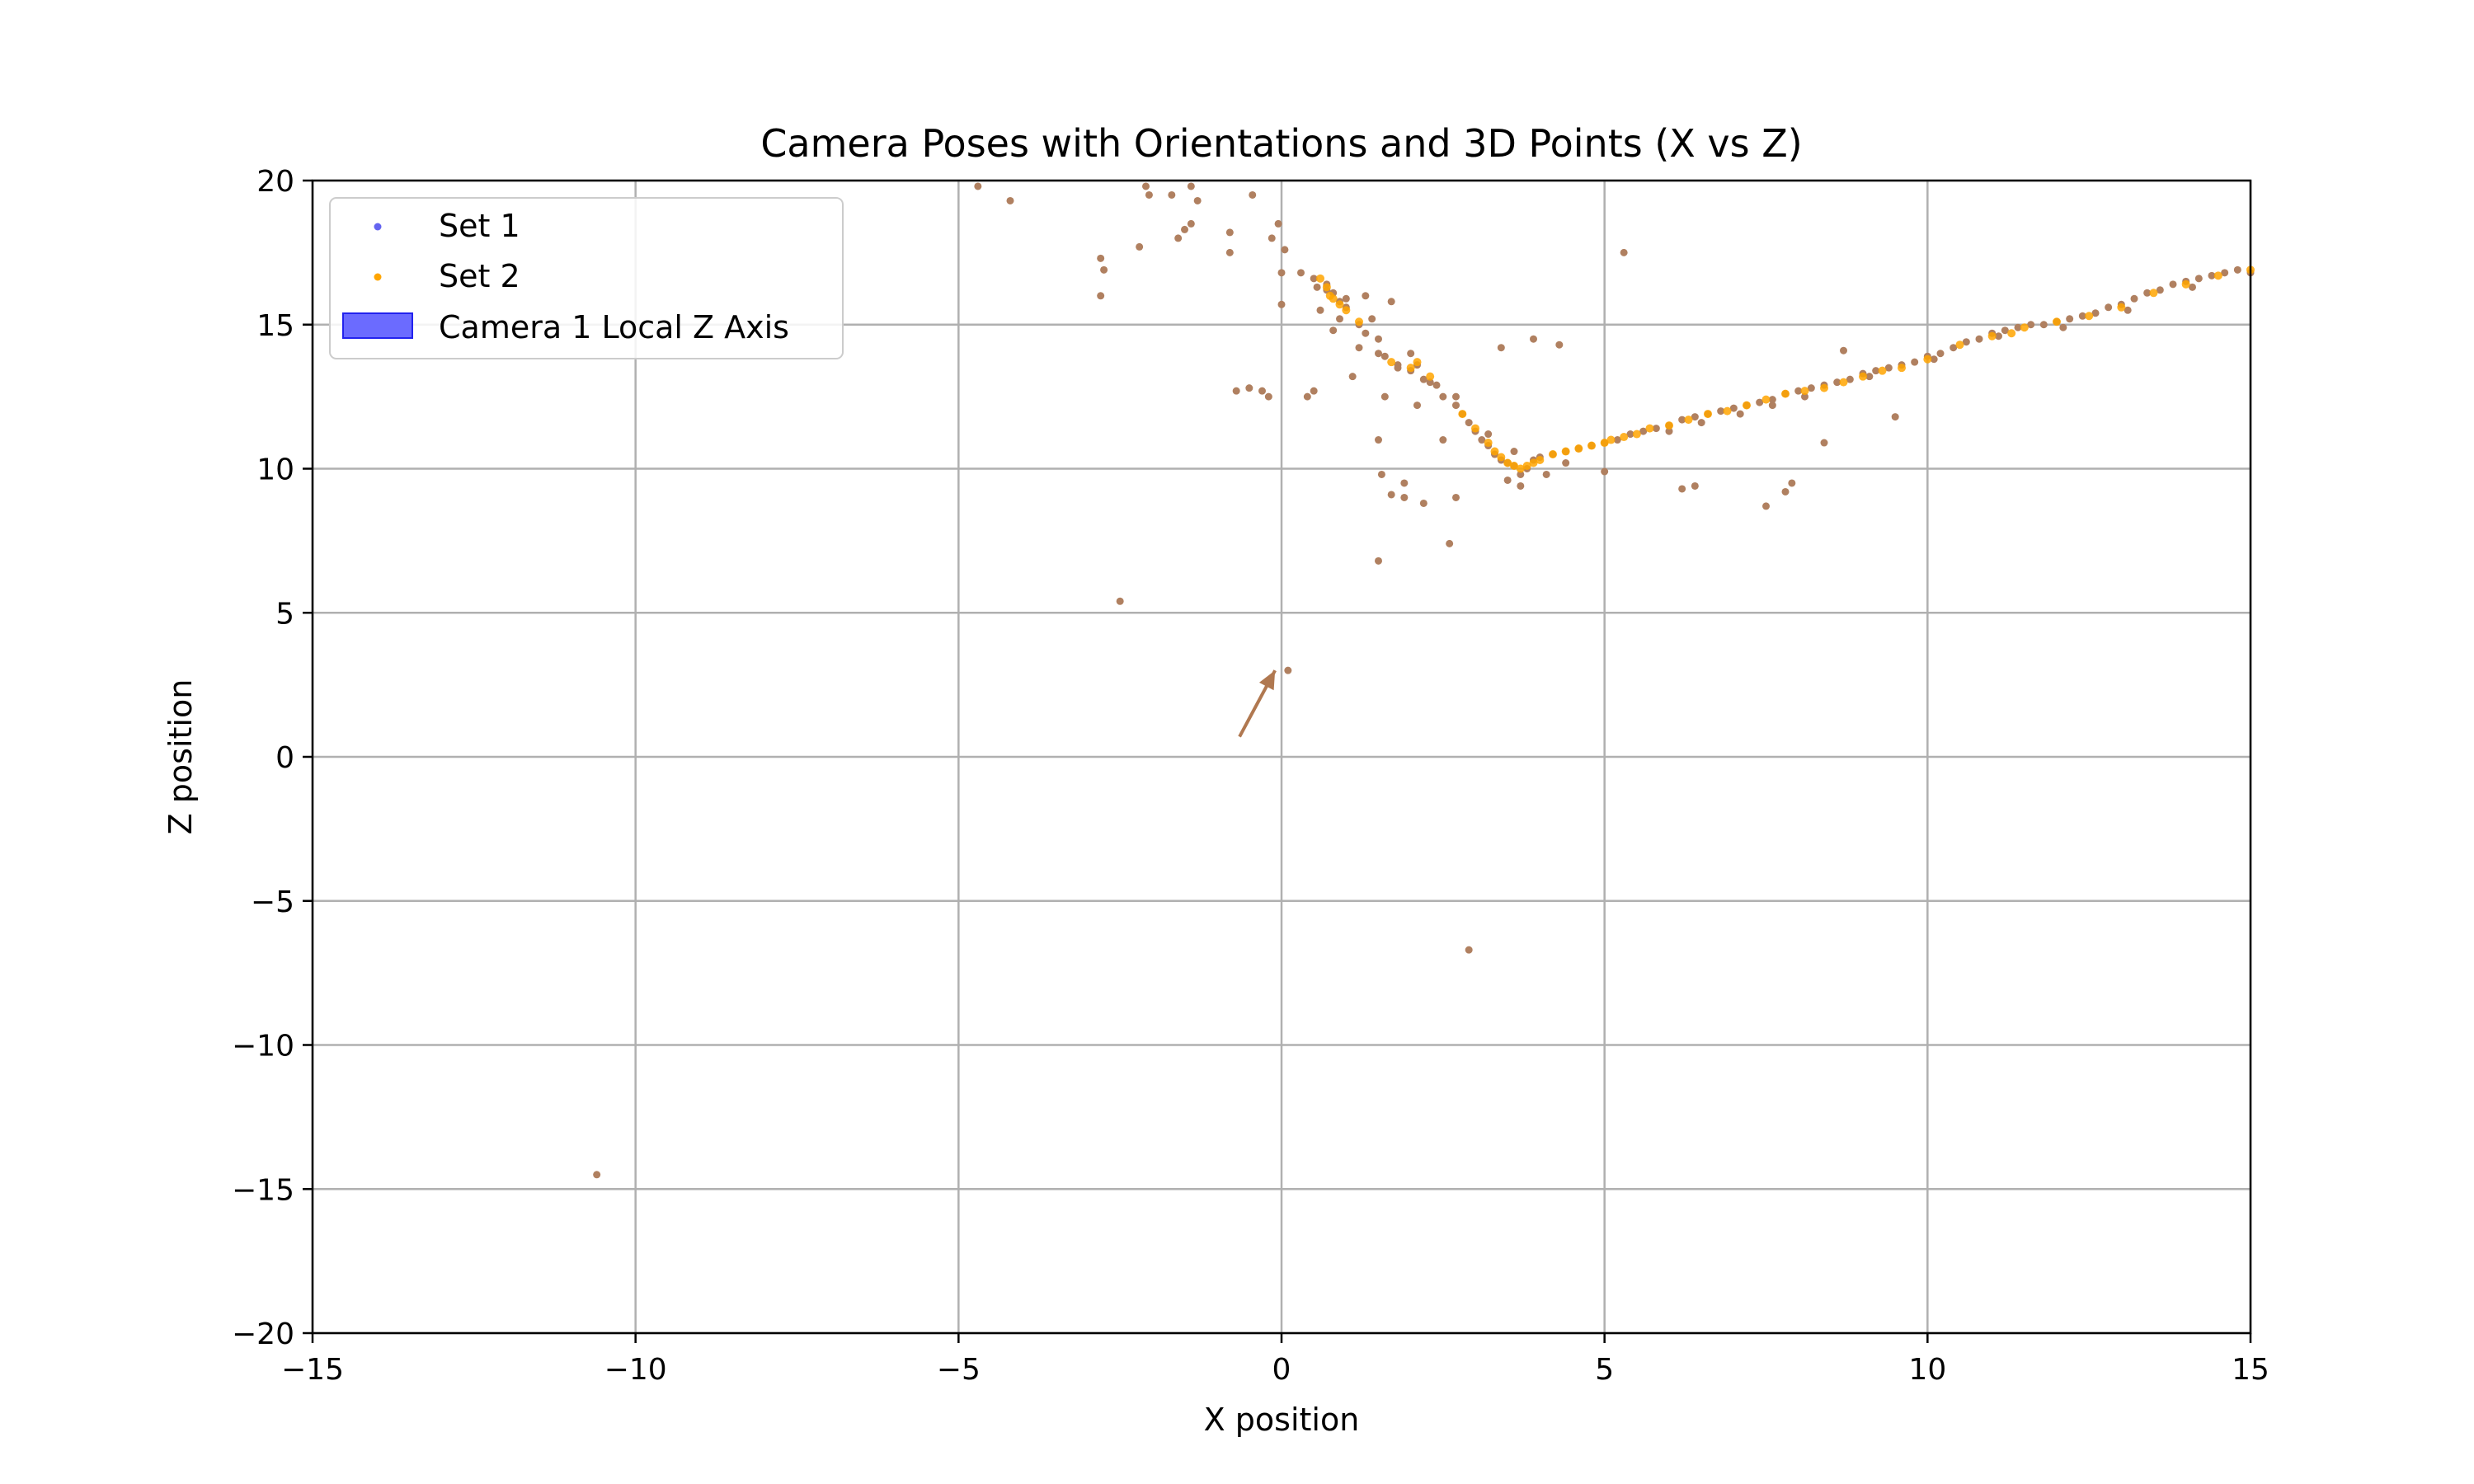 This screenshot has width=2474, height=1484. Describe the element at coordinates (479, 226) in the screenshot. I see `legend-label-set1: Set 1` at that location.